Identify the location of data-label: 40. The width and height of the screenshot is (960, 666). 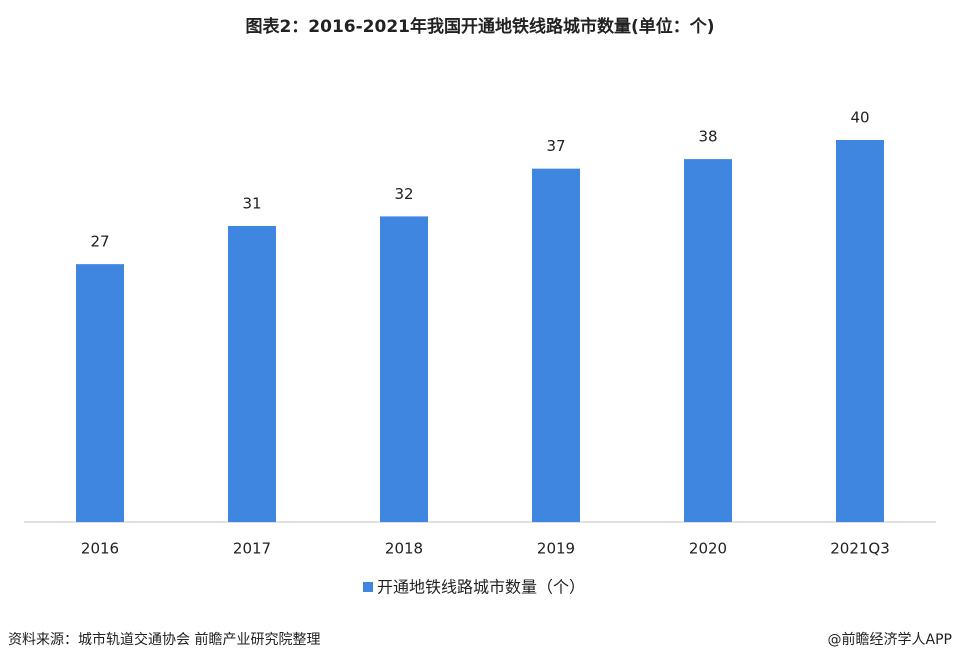
(859, 118).